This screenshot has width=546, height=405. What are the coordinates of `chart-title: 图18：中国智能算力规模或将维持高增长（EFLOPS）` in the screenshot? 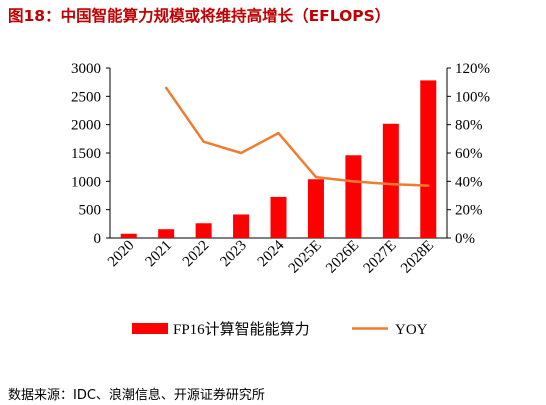 It's located at (199, 16).